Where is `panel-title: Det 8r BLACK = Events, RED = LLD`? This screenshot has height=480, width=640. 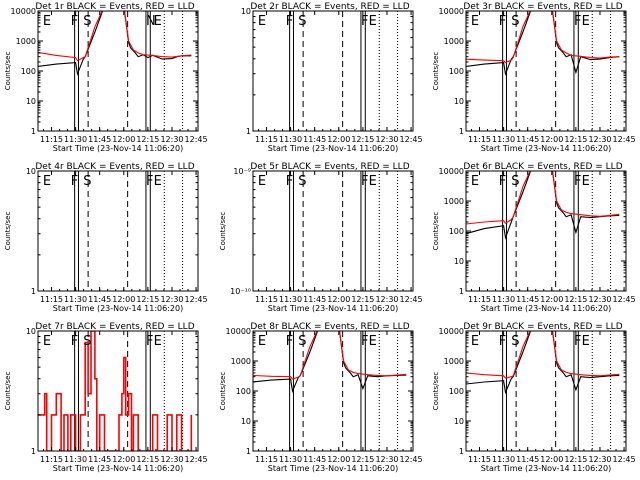 panel-title: Det 8r BLACK = Events, RED = LLD is located at coordinates (329, 327).